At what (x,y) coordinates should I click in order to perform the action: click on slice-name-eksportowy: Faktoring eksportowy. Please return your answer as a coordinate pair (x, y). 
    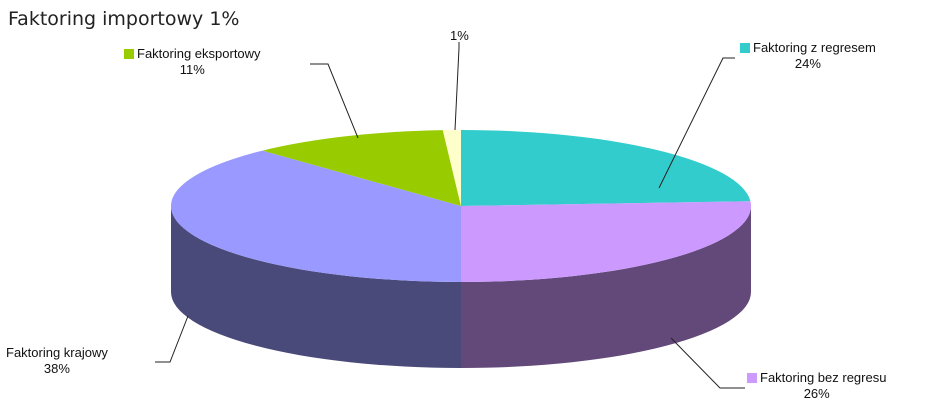
    Looking at the image, I should click on (199, 53).